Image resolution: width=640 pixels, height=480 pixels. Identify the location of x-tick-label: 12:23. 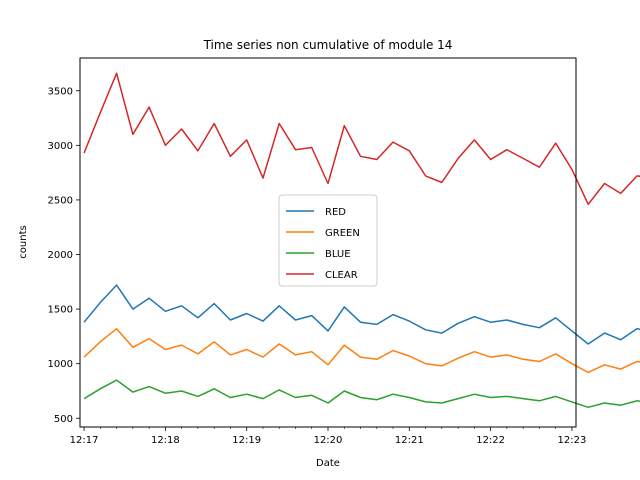
(572, 440).